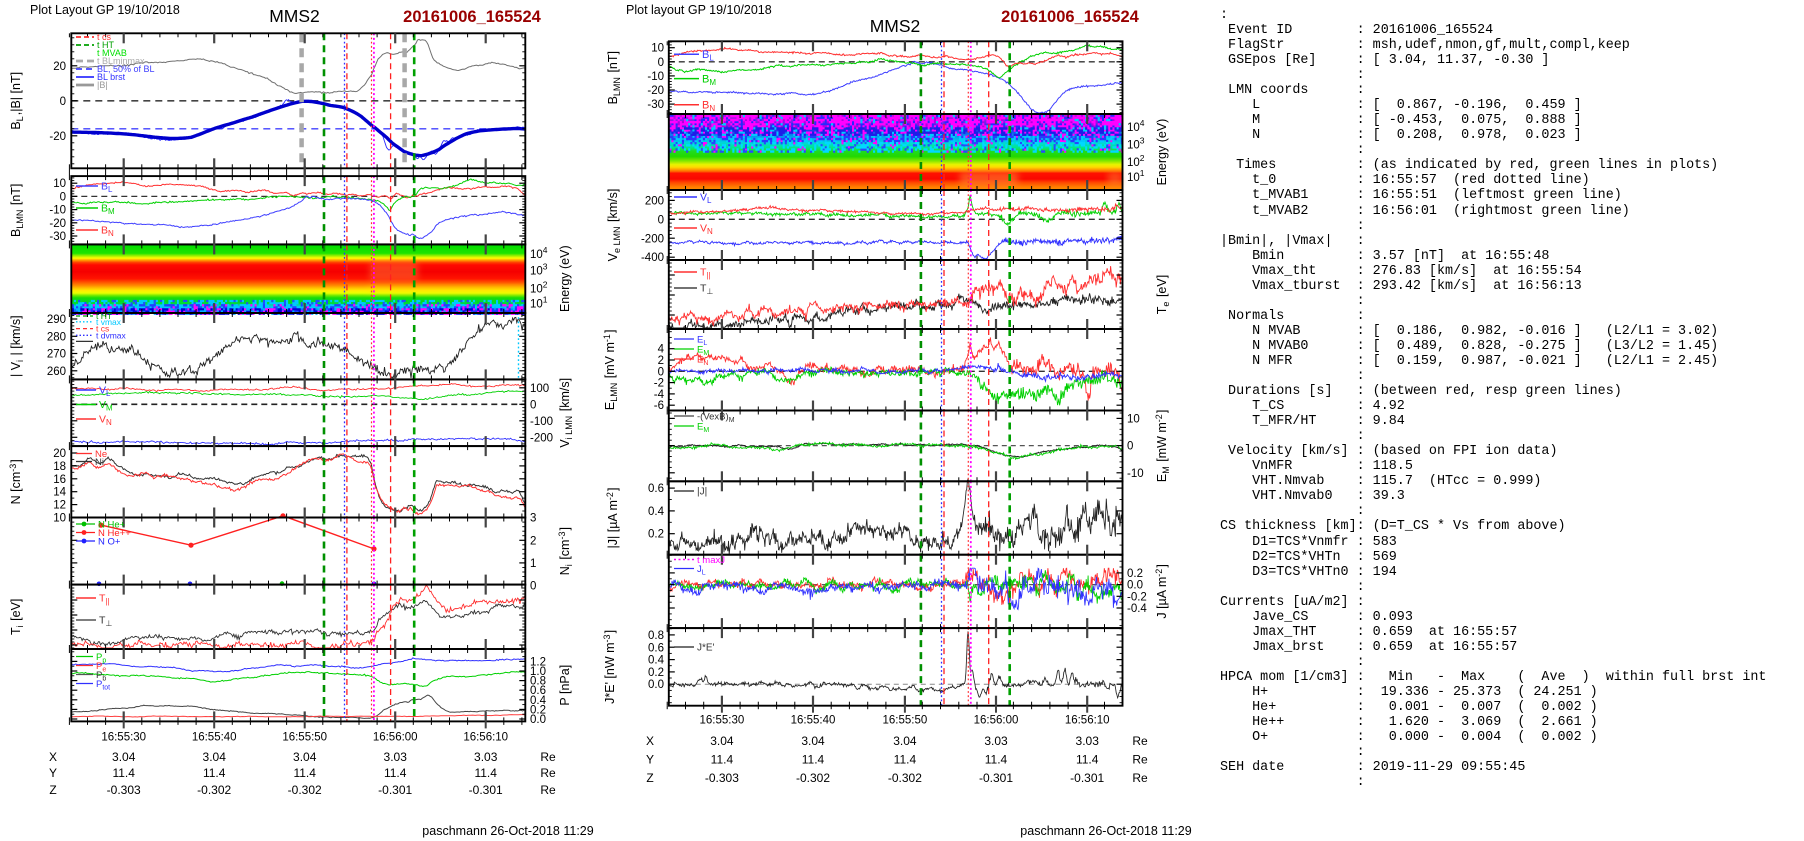  What do you see at coordinates (485, 737) in the screenshot?
I see `svg-text: 16:56:10` at bounding box center [485, 737].